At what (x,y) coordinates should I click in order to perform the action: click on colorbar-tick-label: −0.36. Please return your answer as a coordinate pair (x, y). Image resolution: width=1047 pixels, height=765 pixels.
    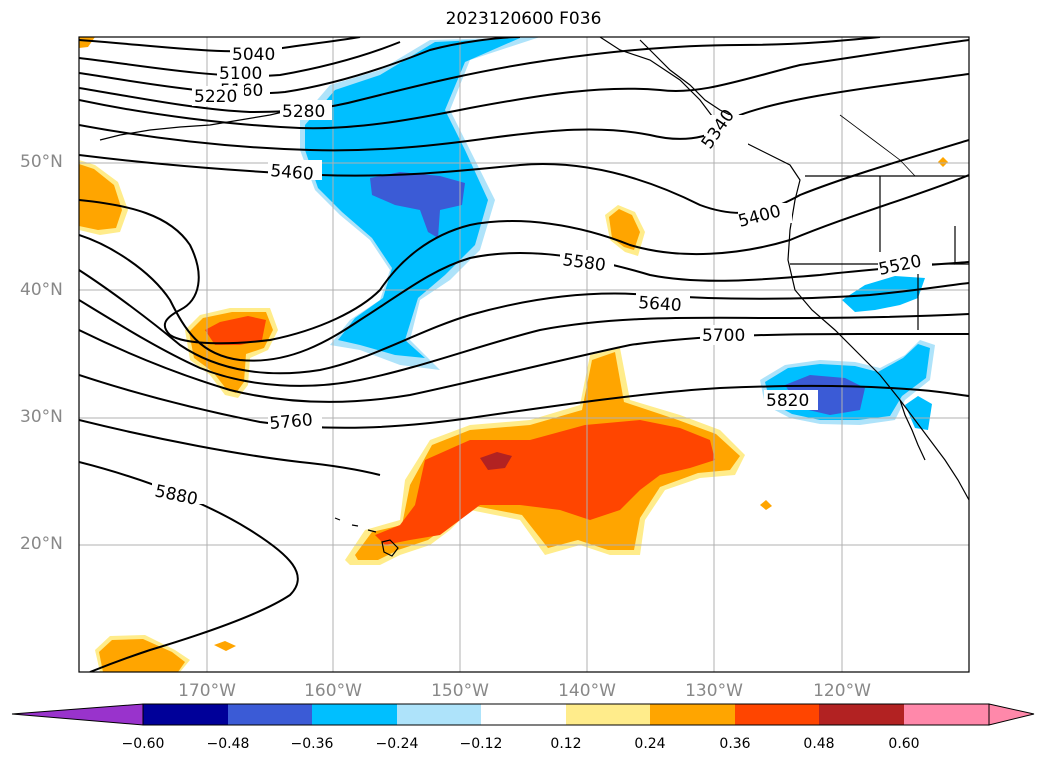
    Looking at the image, I should click on (312, 744).